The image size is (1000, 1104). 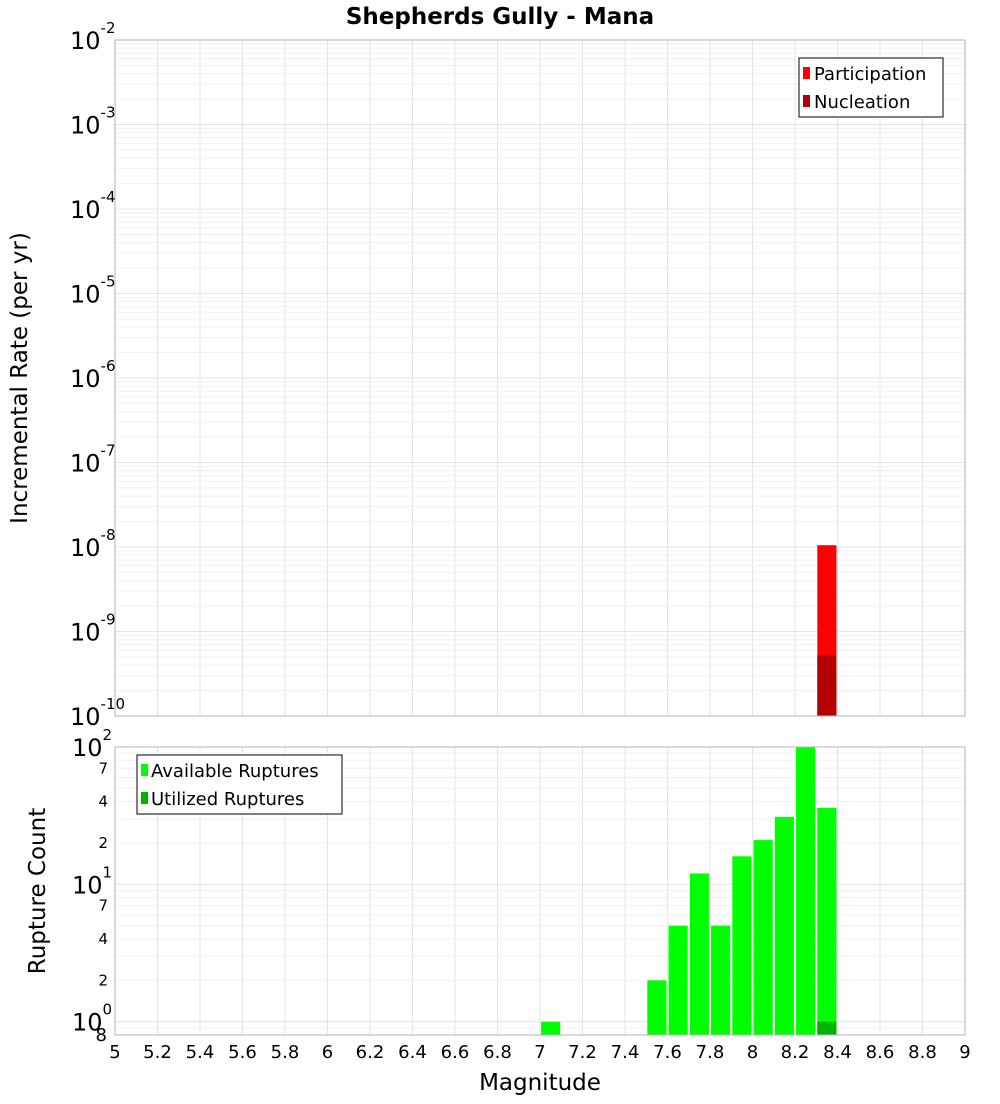 I want to click on bottom-y-minor-tick-label: 8, so click(x=101, y=1035).